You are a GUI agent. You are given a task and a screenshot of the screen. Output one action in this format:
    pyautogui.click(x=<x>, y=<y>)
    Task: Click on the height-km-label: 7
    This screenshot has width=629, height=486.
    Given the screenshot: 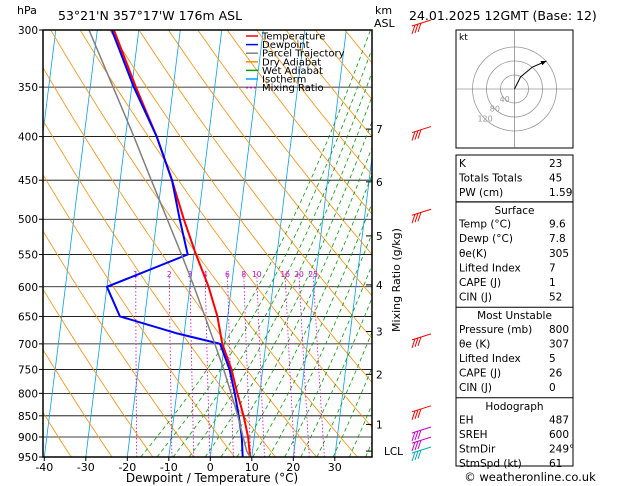 What is the action you would take?
    pyautogui.click(x=379, y=130)
    